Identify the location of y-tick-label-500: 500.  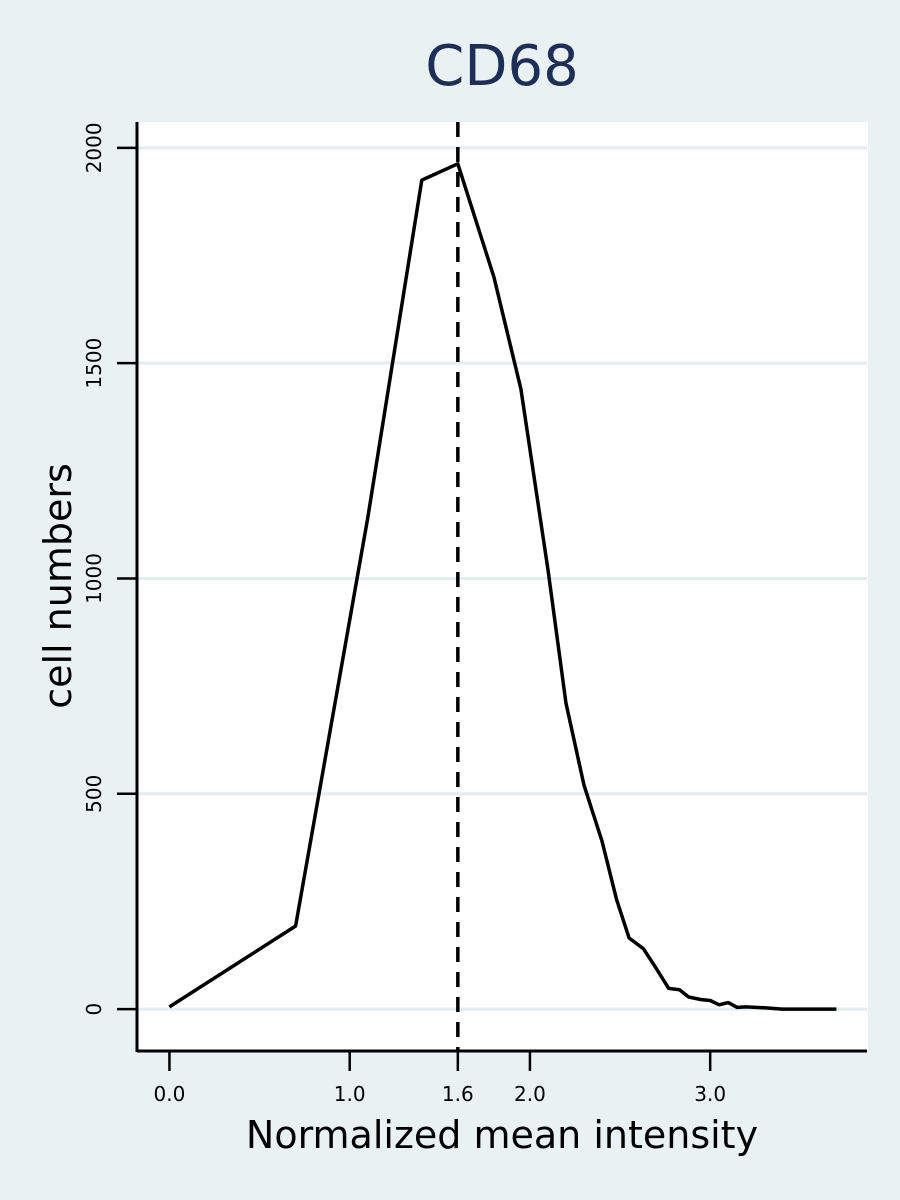
(94, 794).